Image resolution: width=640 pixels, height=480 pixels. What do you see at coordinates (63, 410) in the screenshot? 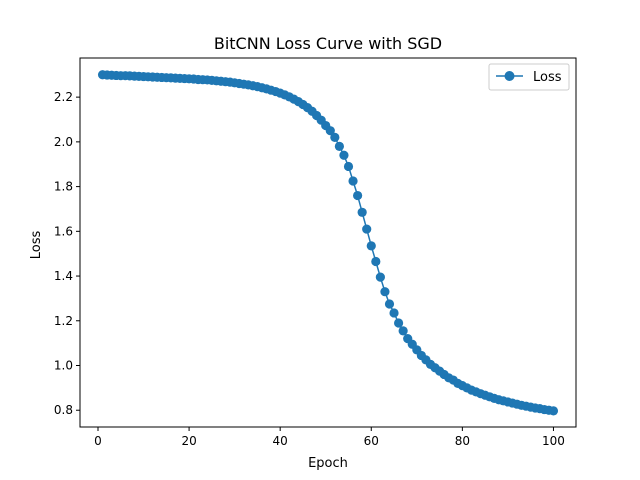
I see `y-tick-label: 0.8` at bounding box center [63, 410].